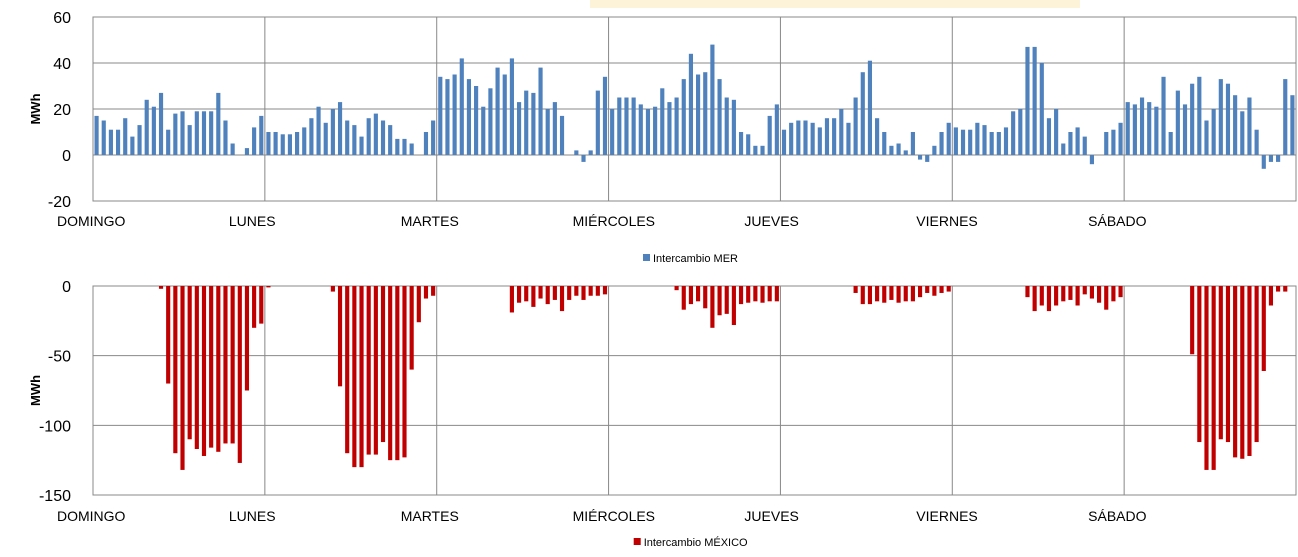  Describe the element at coordinates (771, 221) in the screenshot. I see `x-category-label: JUEVES` at that location.